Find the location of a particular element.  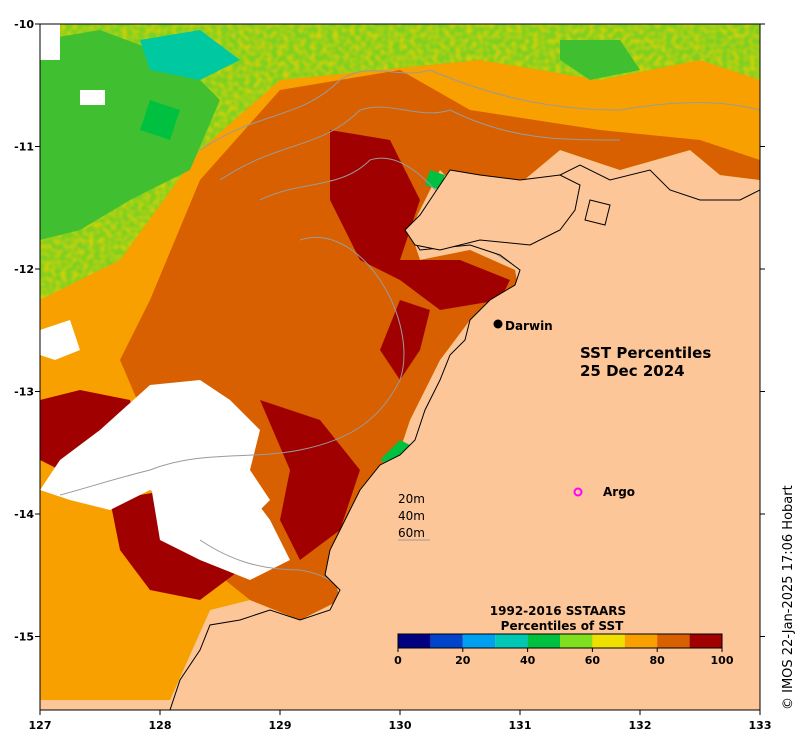

legend-tick-label: 60 is located at coordinates (593, 660).